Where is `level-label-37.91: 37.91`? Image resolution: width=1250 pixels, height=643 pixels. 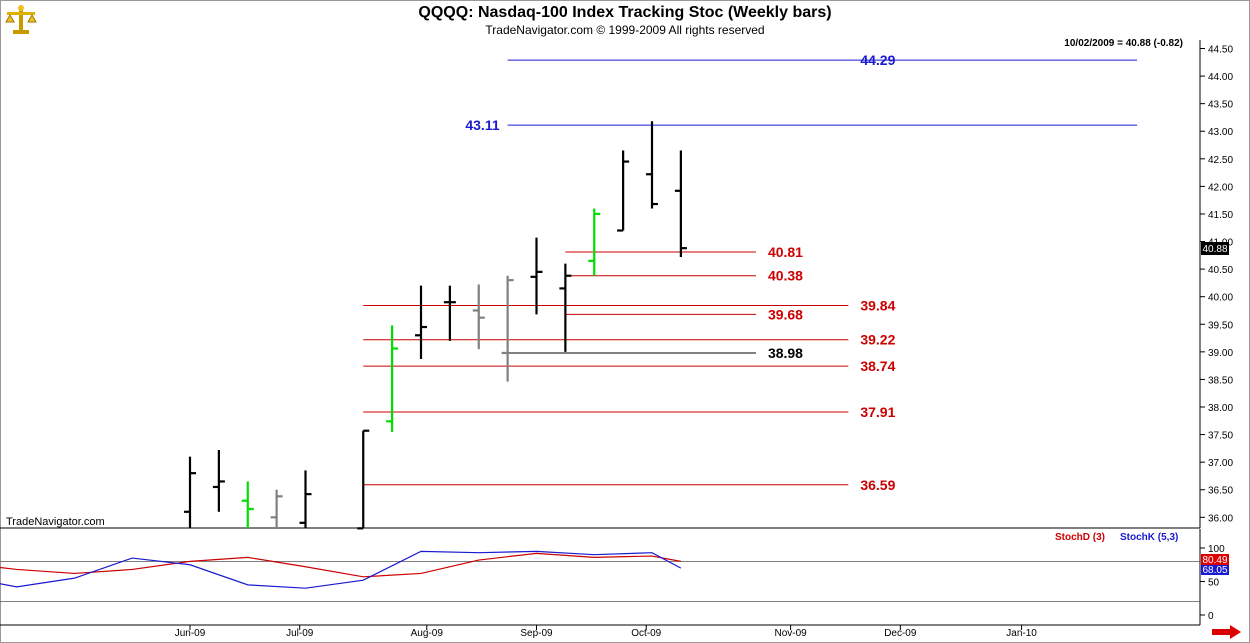 level-label-37.91: 37.91 is located at coordinates (877, 412).